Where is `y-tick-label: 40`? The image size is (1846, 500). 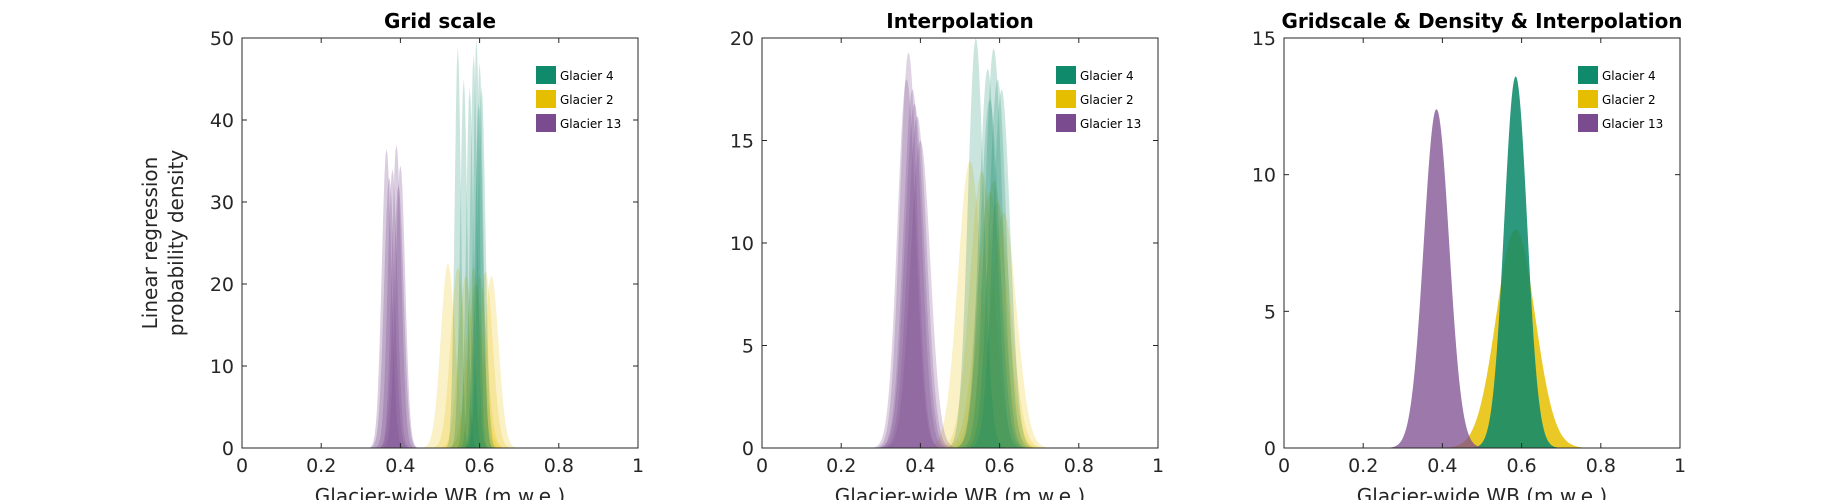
y-tick-label: 40 is located at coordinates (222, 121).